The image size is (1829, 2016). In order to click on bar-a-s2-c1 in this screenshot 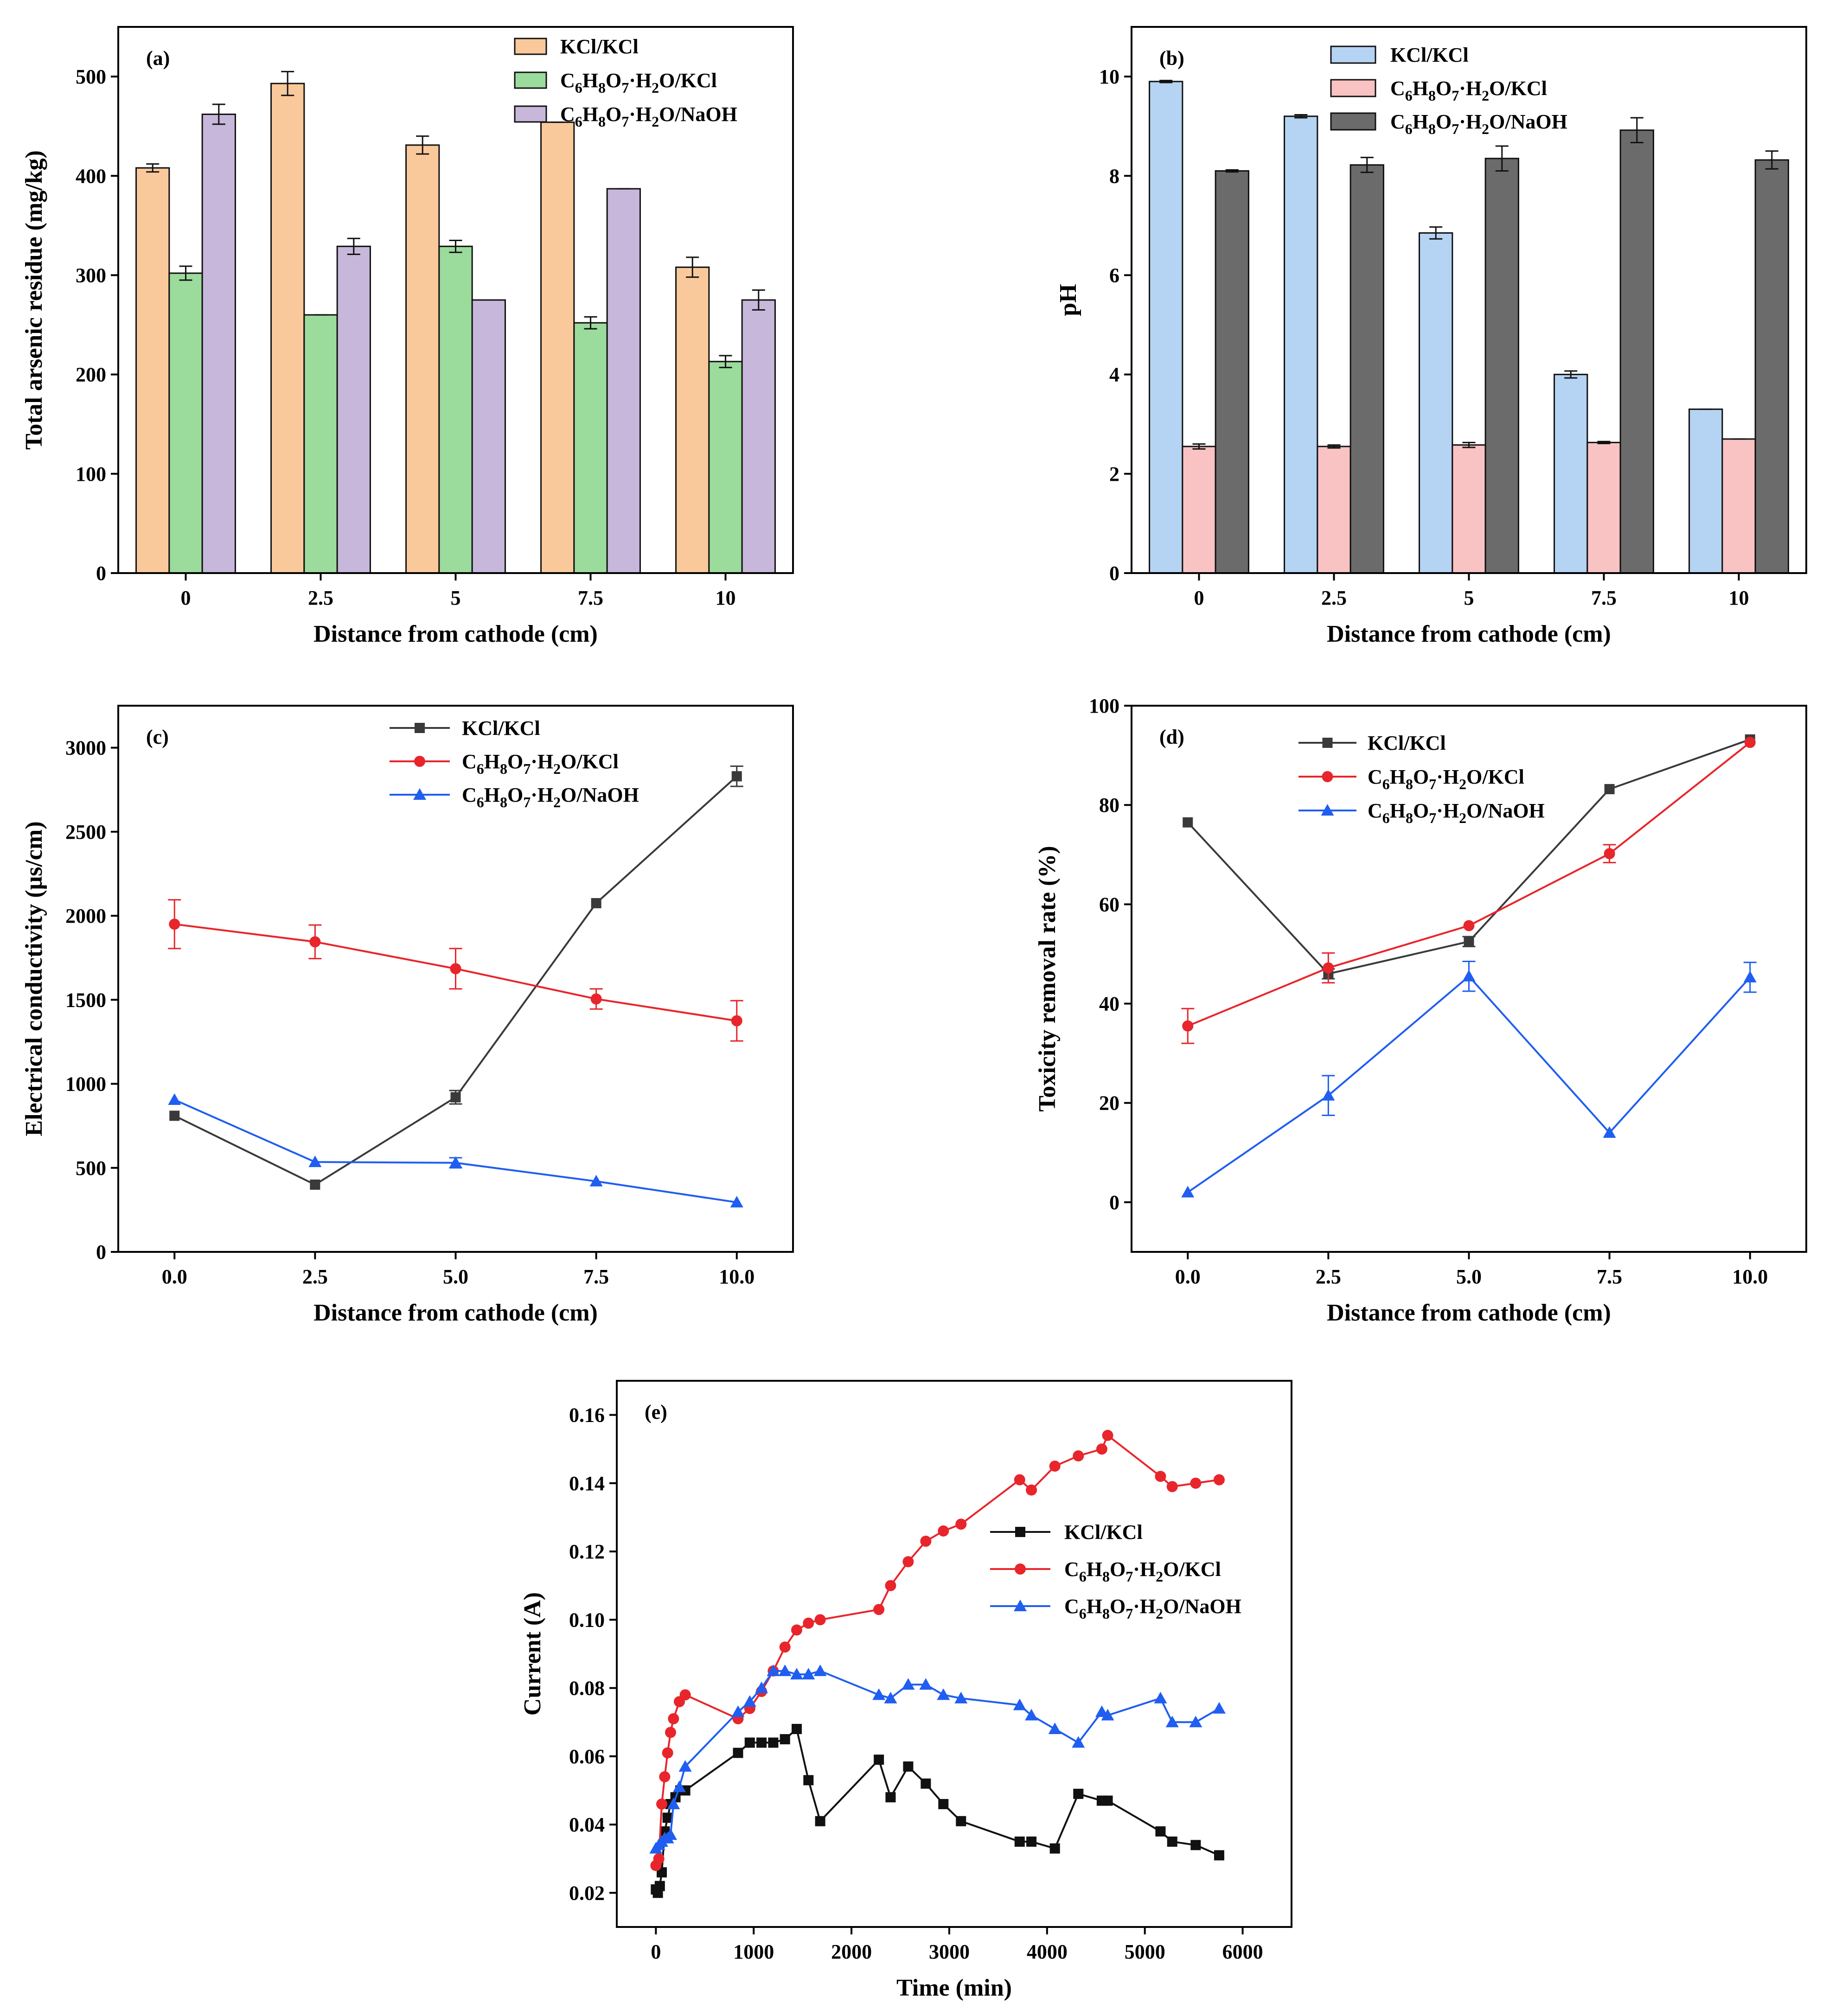, I will do `click(353, 409)`.